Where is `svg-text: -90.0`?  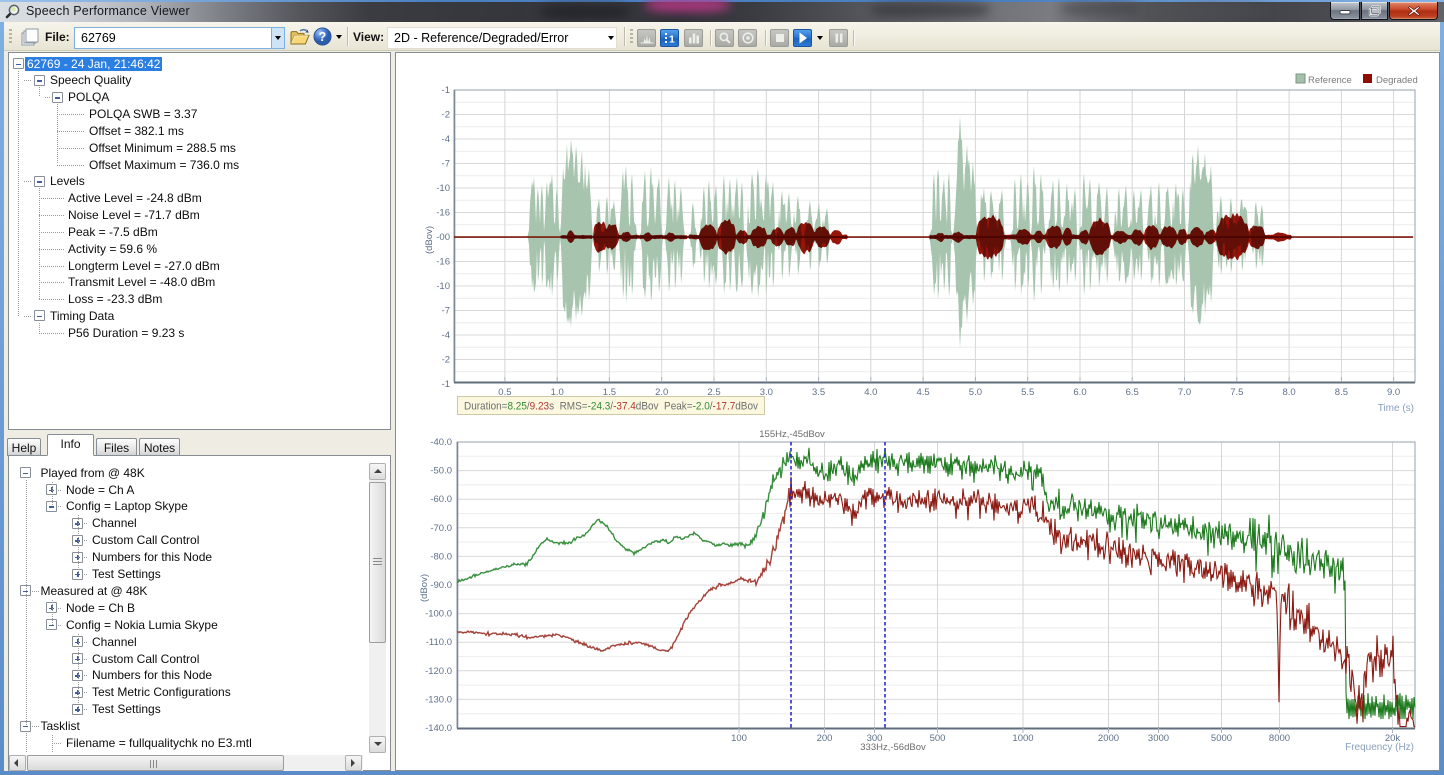
svg-text: -90.0 is located at coordinates (441, 585).